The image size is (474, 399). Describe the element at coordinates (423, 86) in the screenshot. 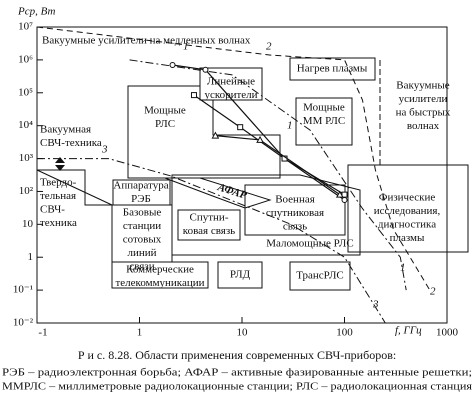

I see `region-label: Вакуумные` at that location.